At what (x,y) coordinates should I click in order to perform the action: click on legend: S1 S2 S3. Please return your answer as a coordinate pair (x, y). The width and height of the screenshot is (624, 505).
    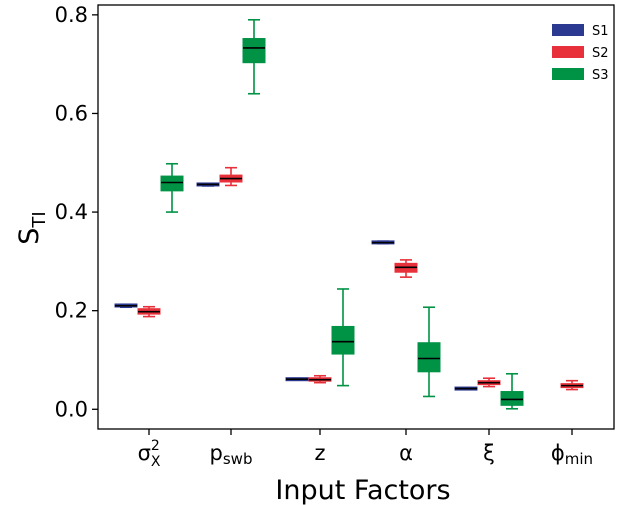
    Looking at the image, I should click on (580, 53).